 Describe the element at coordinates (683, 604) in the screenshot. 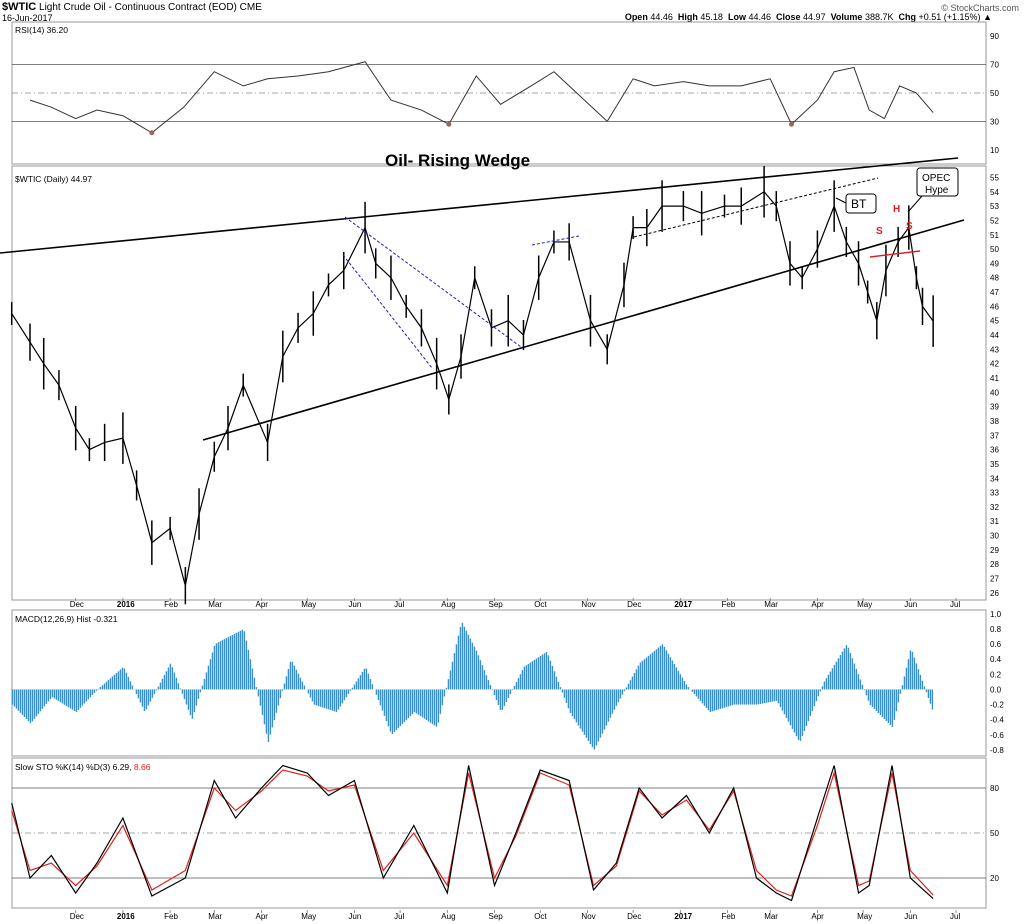

I see `month-label: 2017` at that location.